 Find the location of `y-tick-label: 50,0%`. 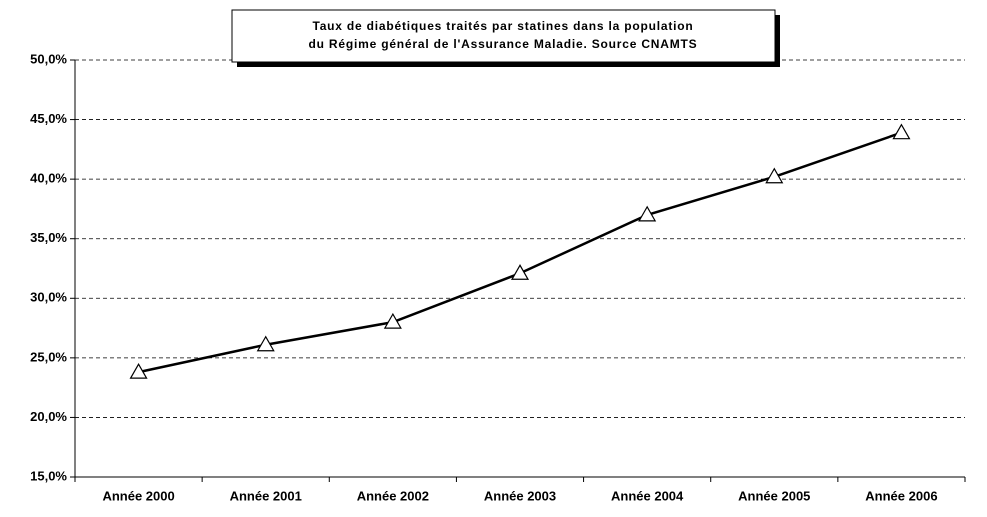

y-tick-label: 50,0% is located at coordinates (48, 58).